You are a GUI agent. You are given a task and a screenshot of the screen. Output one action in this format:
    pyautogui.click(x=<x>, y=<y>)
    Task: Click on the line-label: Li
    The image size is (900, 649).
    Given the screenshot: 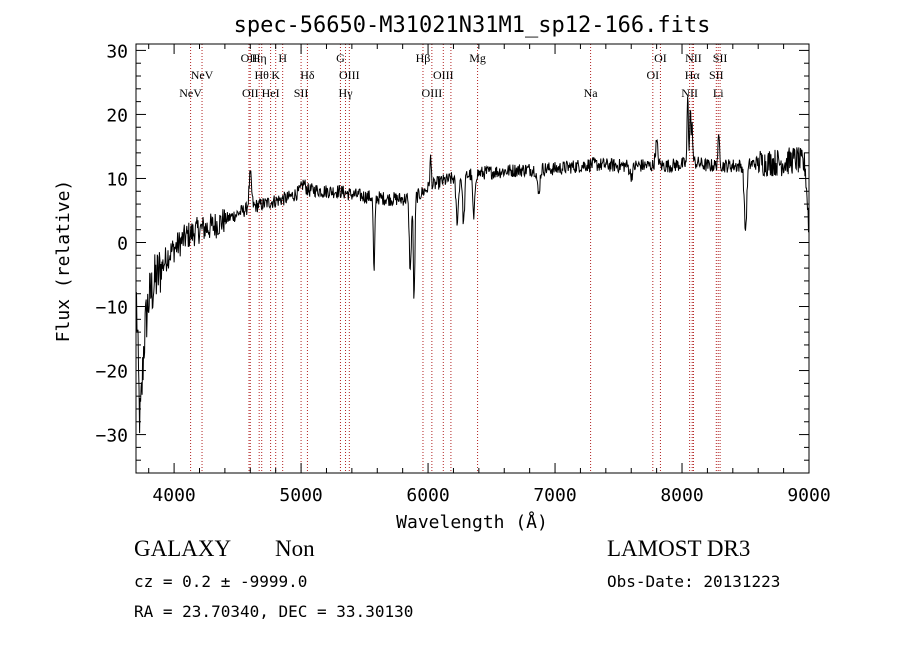 What is the action you would take?
    pyautogui.click(x=718, y=93)
    